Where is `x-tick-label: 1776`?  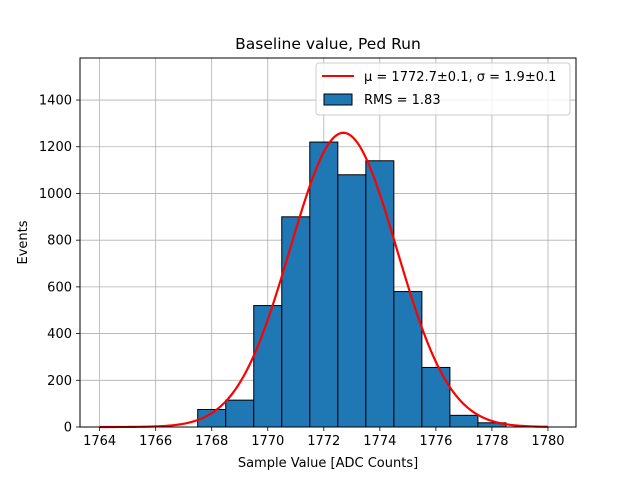 x-tick-label: 1776 is located at coordinates (435, 441).